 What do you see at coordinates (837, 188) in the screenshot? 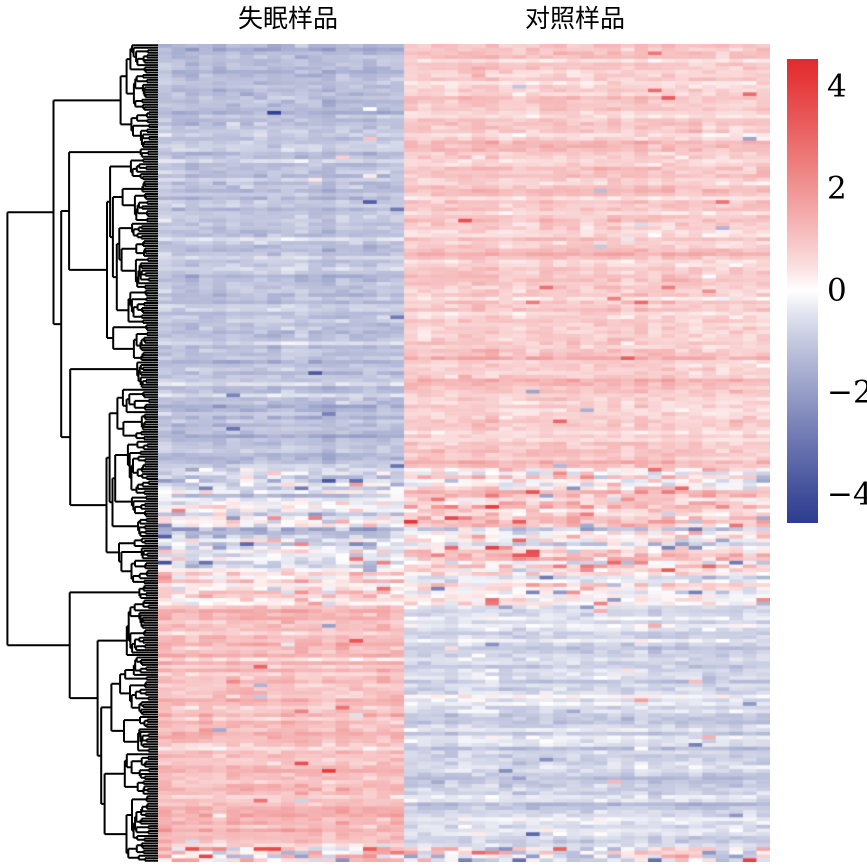
I see `colorbar-tick-label: 2` at bounding box center [837, 188].